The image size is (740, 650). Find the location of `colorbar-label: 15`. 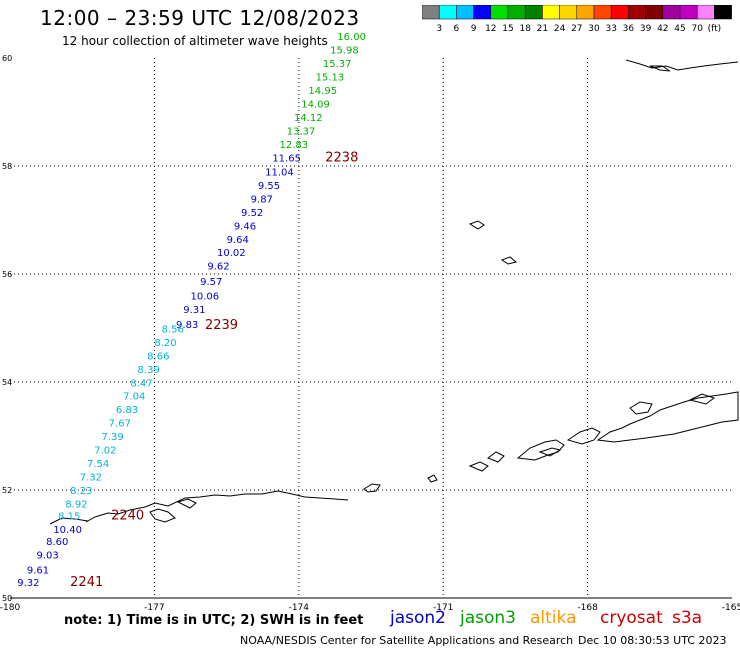

colorbar-label: 15 is located at coordinates (507, 29).